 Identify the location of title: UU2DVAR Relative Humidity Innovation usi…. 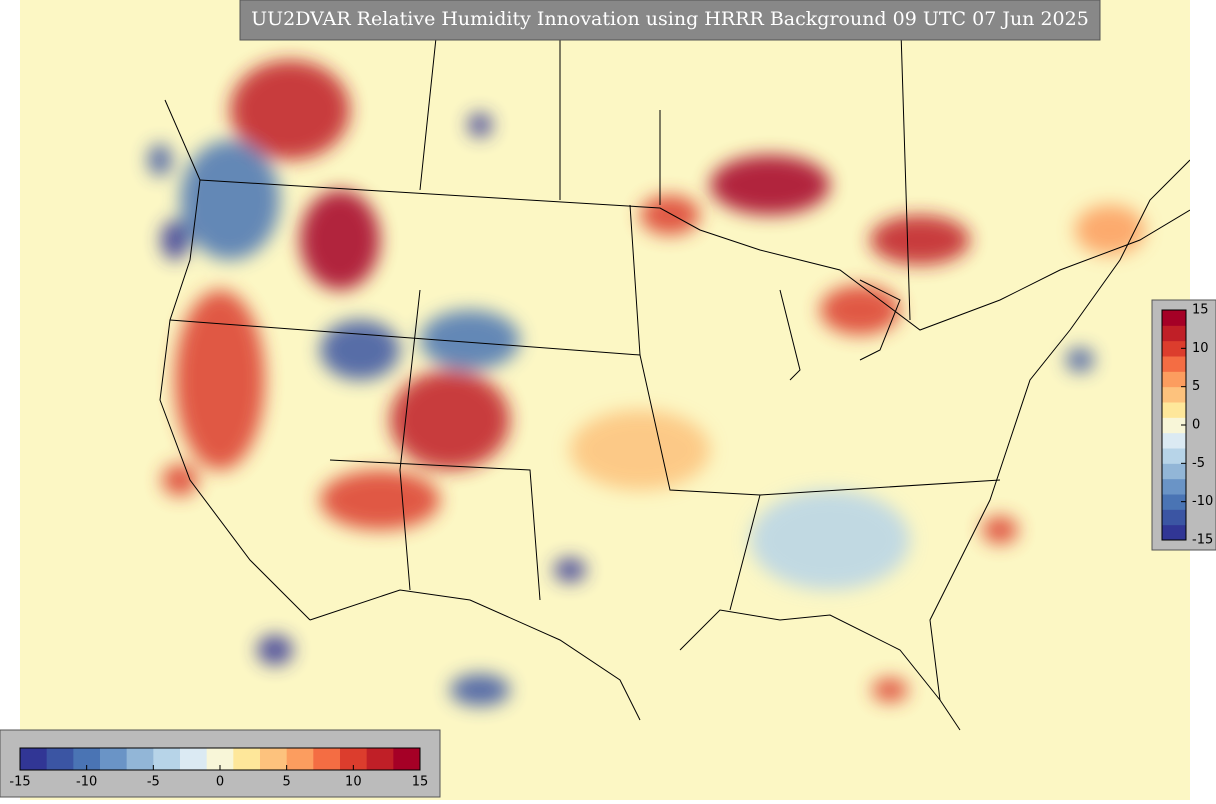
(670, 19).